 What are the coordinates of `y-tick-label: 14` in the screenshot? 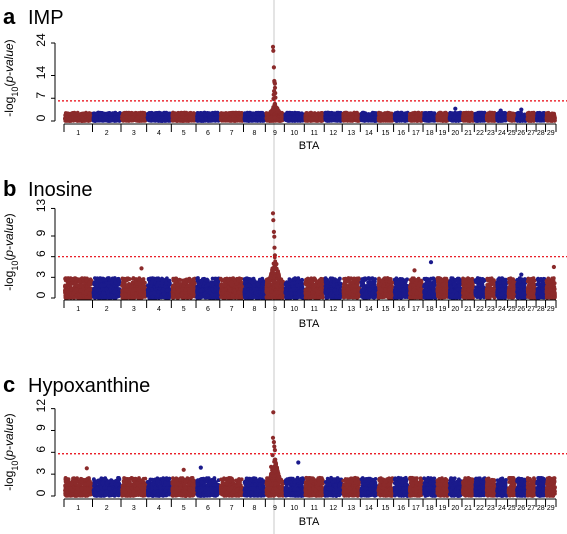 It's located at (41, 73).